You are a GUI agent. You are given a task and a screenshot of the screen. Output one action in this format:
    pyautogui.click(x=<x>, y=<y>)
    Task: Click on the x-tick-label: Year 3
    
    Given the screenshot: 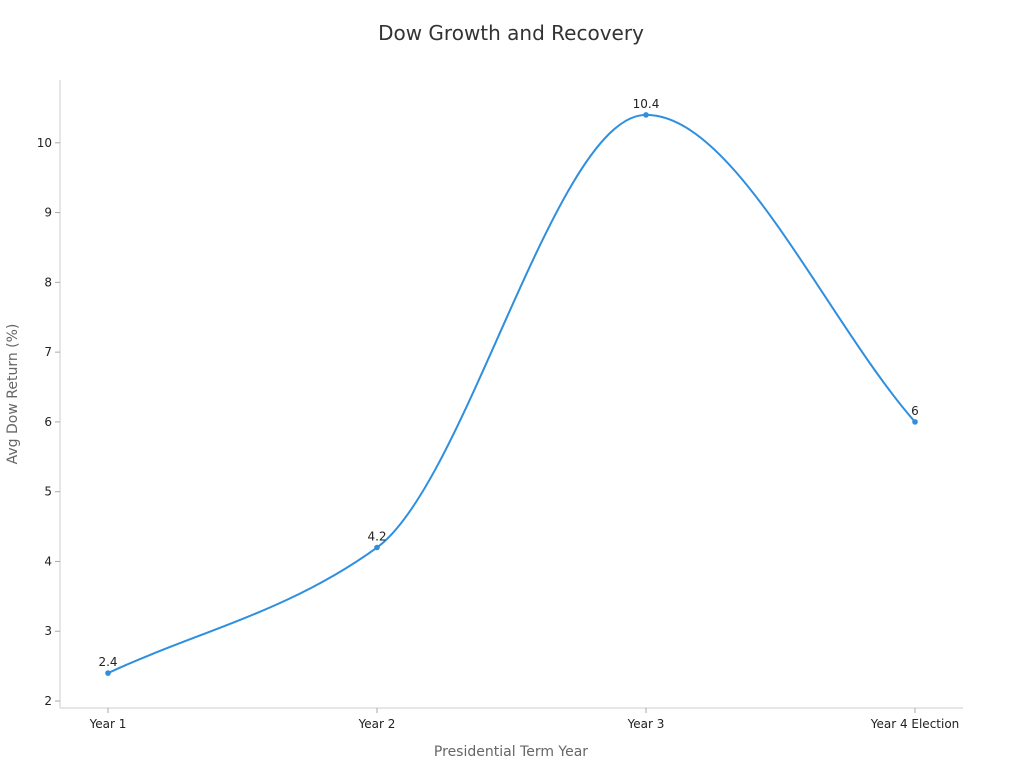 What is the action you would take?
    pyautogui.click(x=646, y=724)
    